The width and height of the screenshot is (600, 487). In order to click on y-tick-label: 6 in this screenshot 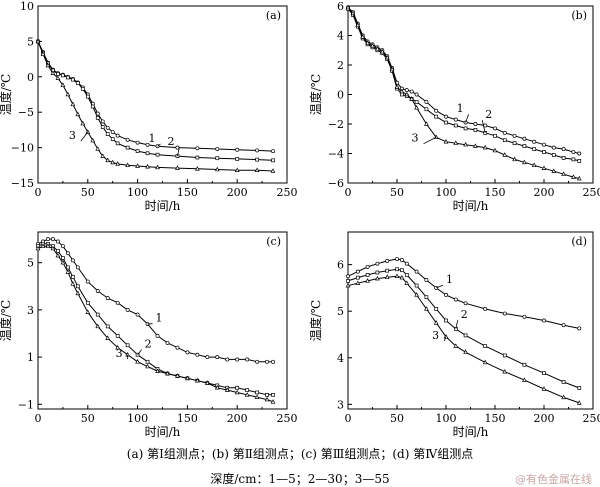, I will do `click(340, 265)`.